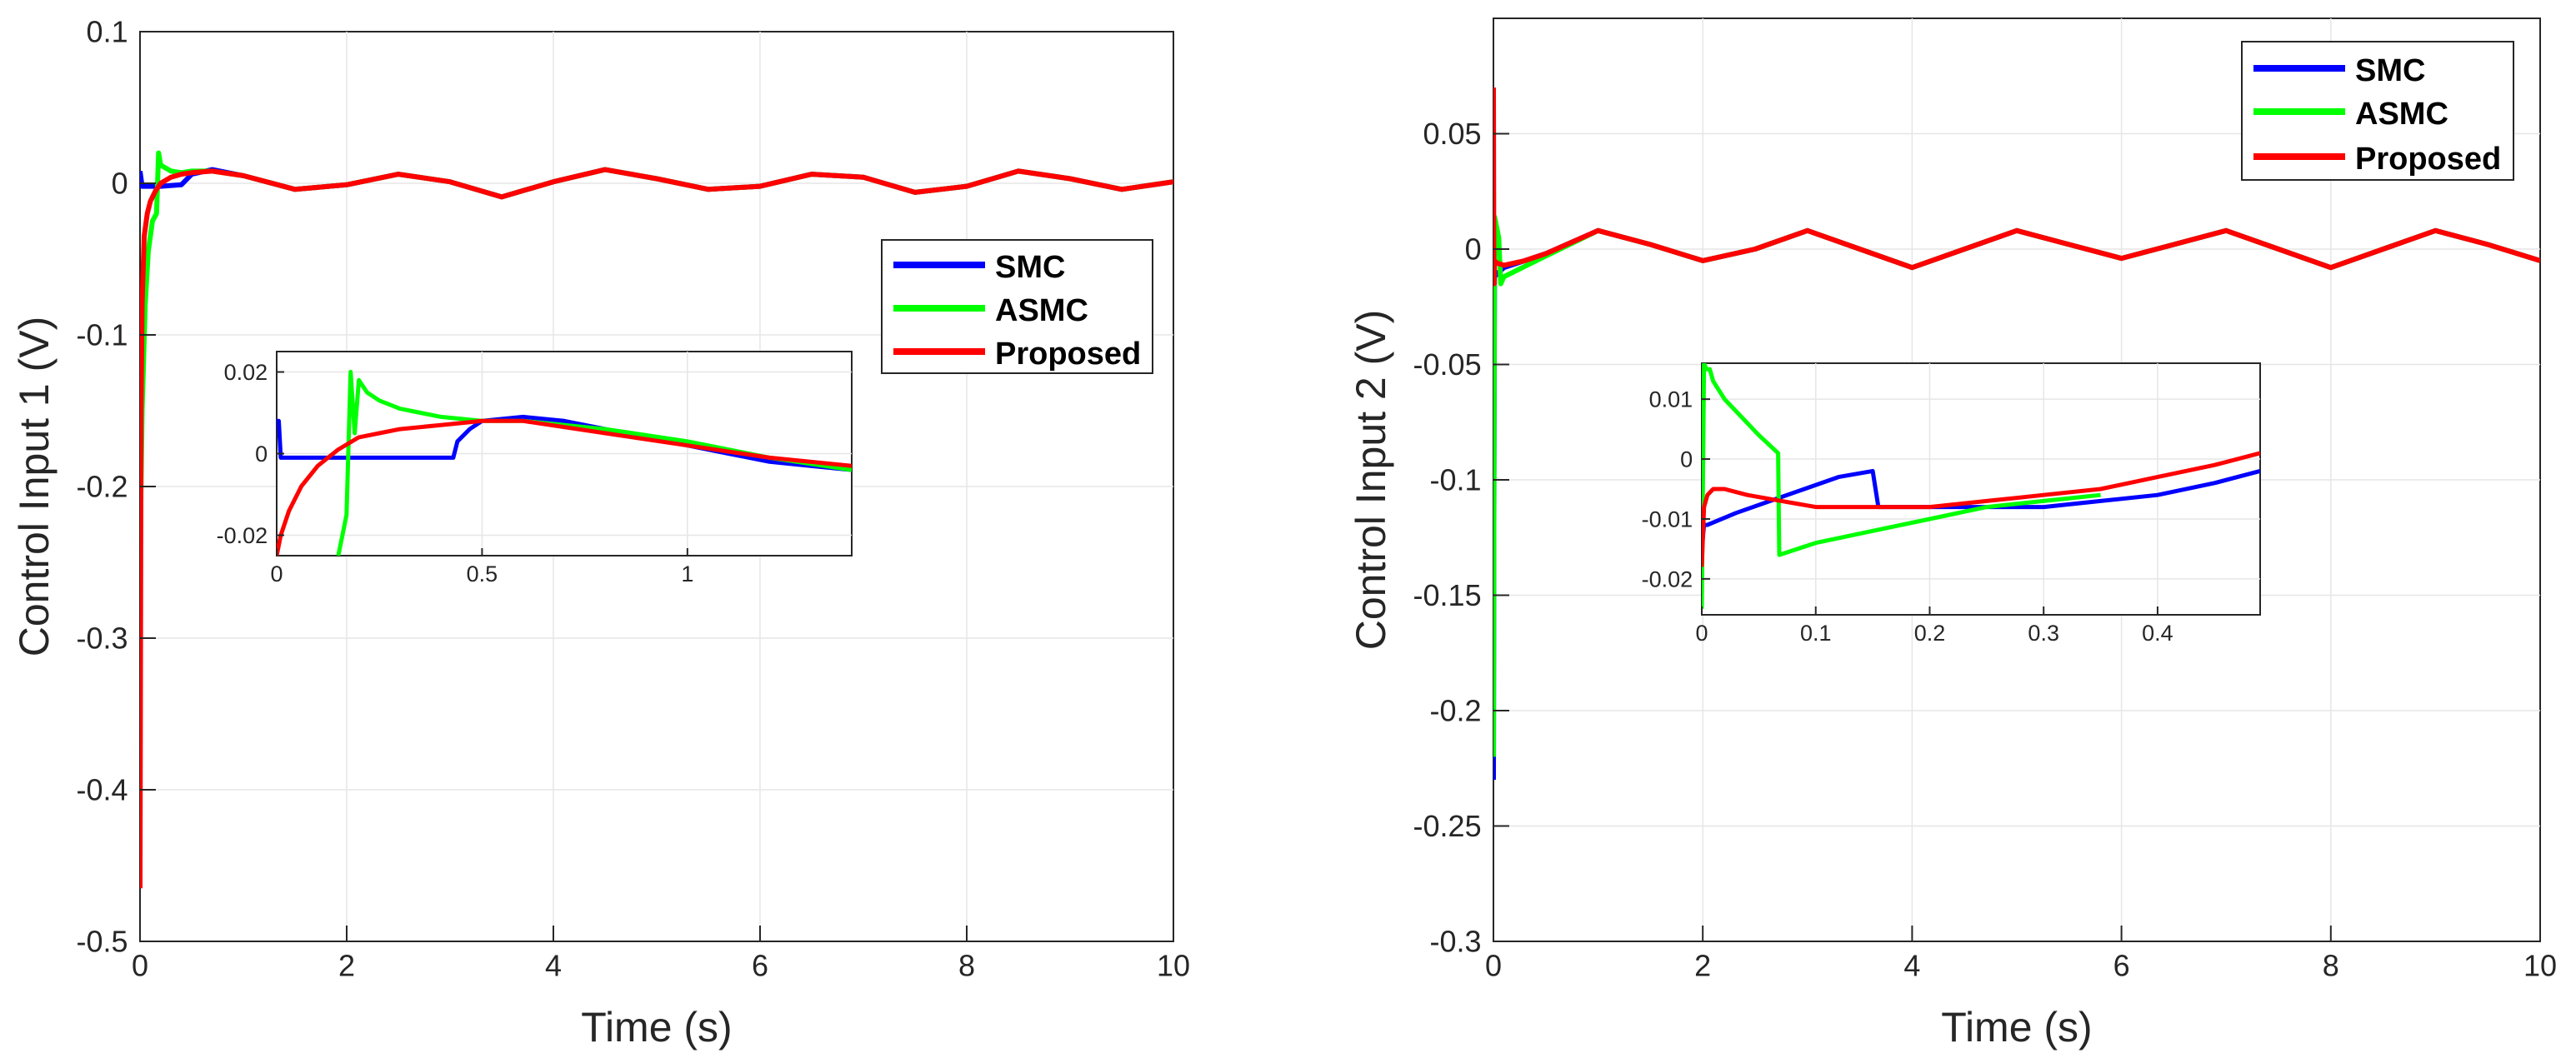  Describe the element at coordinates (103, 942) in the screenshot. I see `chart-left-ytick-label: -0.5` at that location.